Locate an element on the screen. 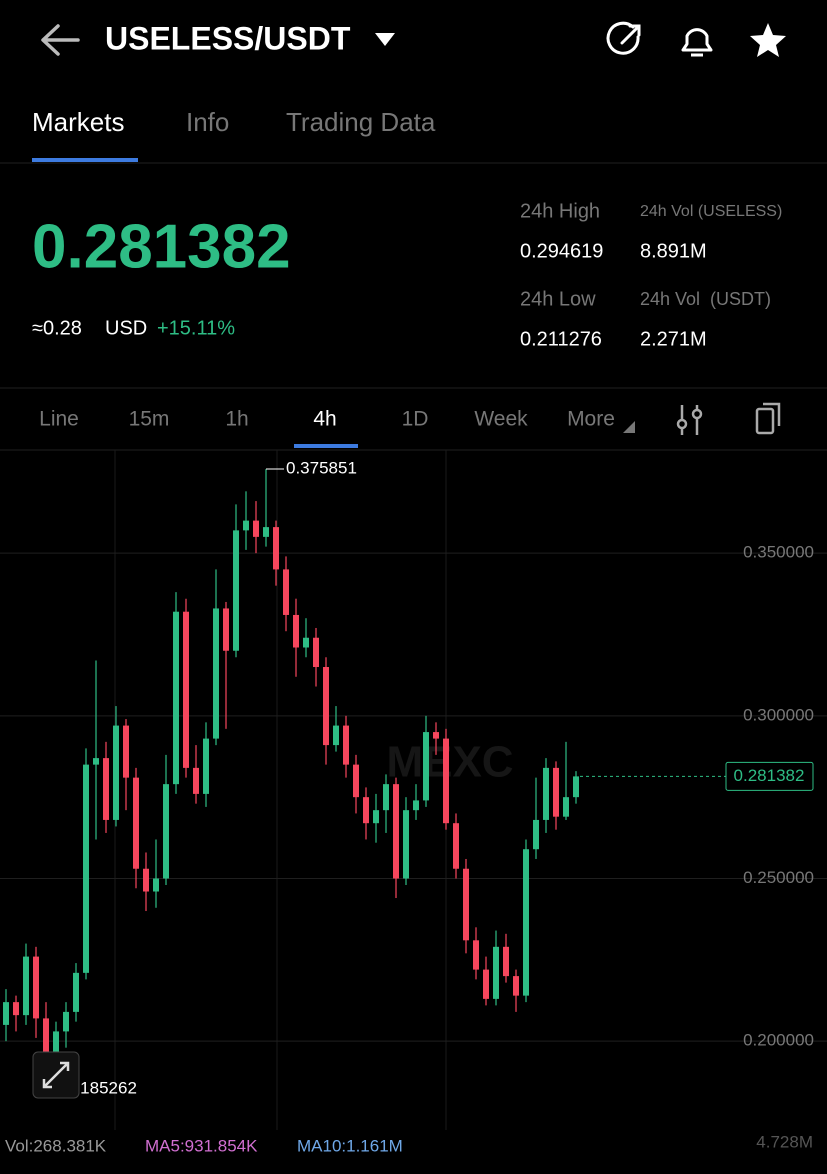 This screenshot has width=827, height=1174. indicator-settings is located at coordinates (689, 420).